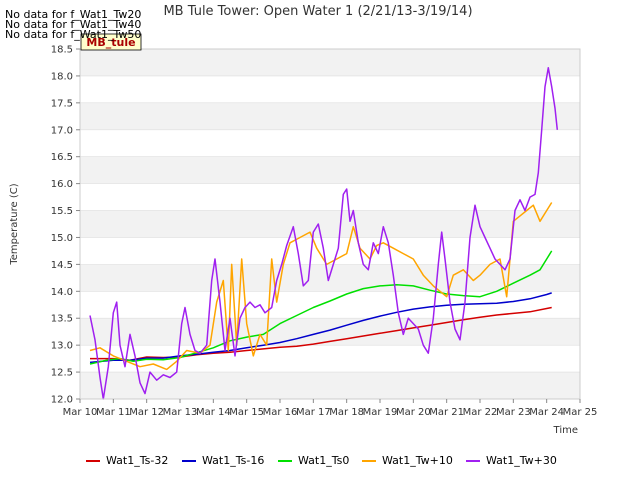 This screenshot has width=640, height=480. Describe the element at coordinates (233, 460) in the screenshot. I see `legend-label: Wat1_Ts-16` at that location.